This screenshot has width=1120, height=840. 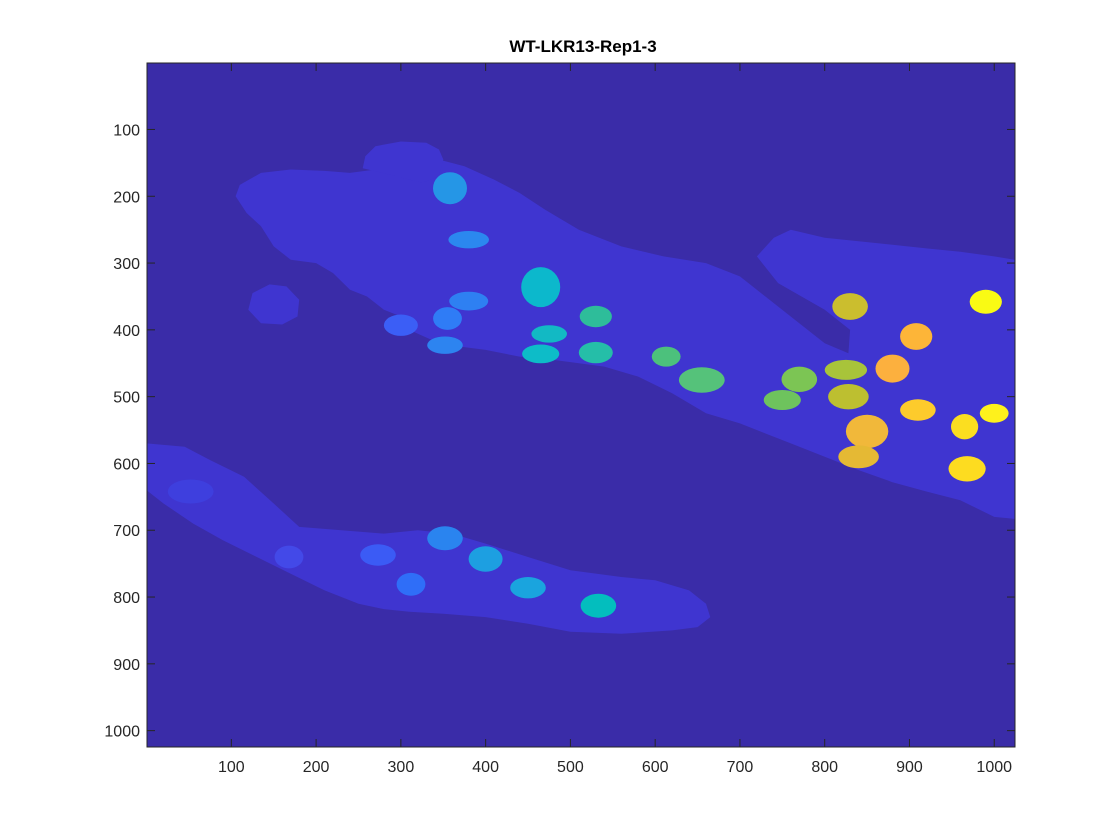 What do you see at coordinates (126, 598) in the screenshot?
I see `y-tick-label: 800` at bounding box center [126, 598].